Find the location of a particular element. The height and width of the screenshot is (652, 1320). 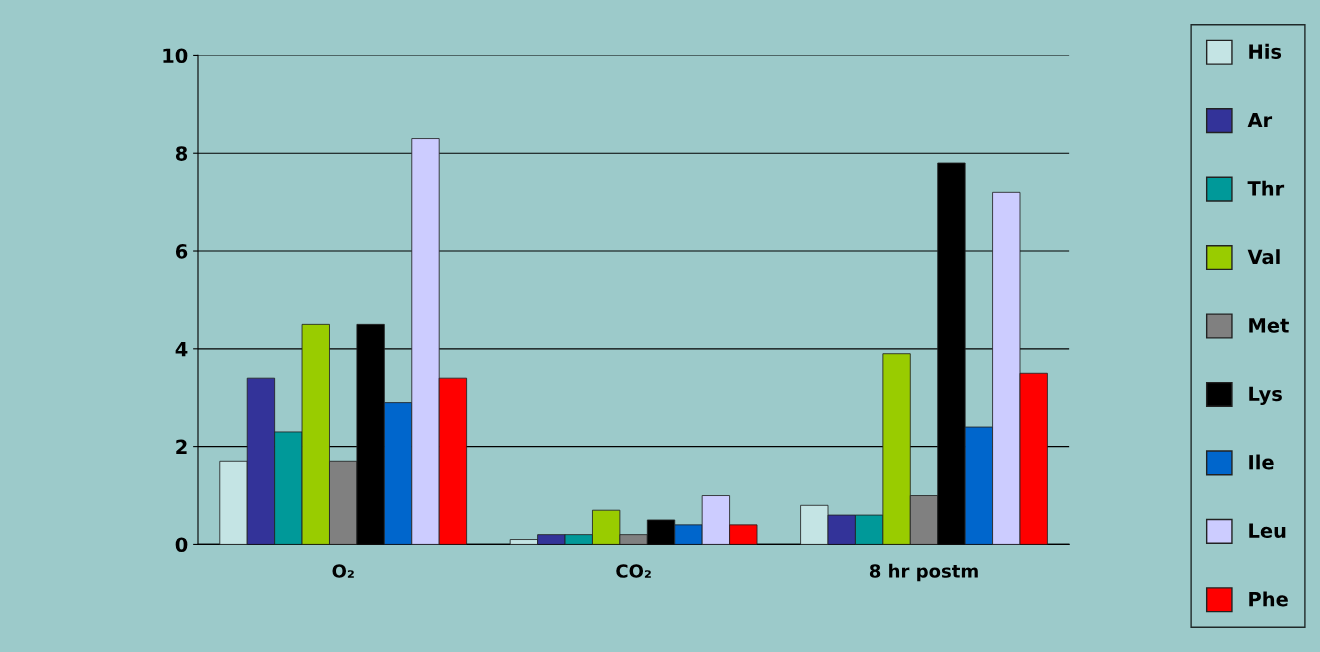

legend-label: Leu is located at coordinates (1267, 531).